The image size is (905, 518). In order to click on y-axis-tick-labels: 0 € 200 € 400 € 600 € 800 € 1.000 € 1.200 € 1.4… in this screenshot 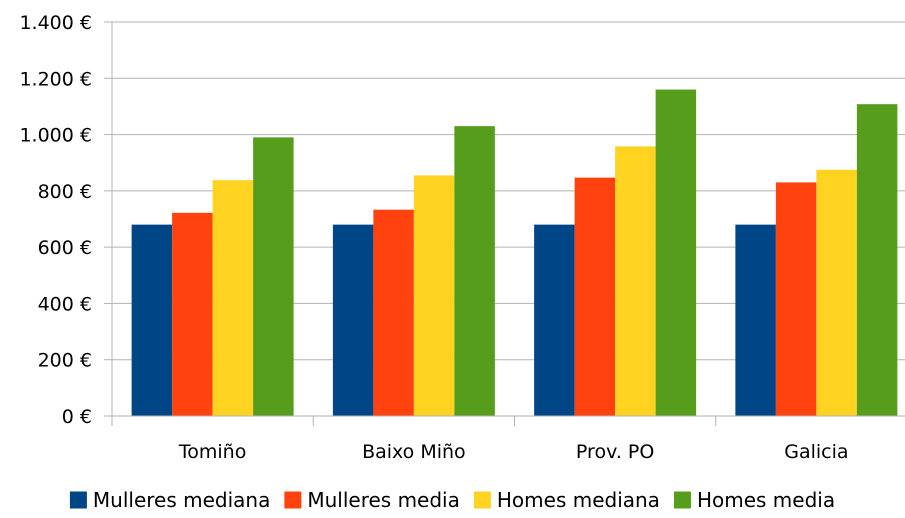, I will do `click(55, 220)`.